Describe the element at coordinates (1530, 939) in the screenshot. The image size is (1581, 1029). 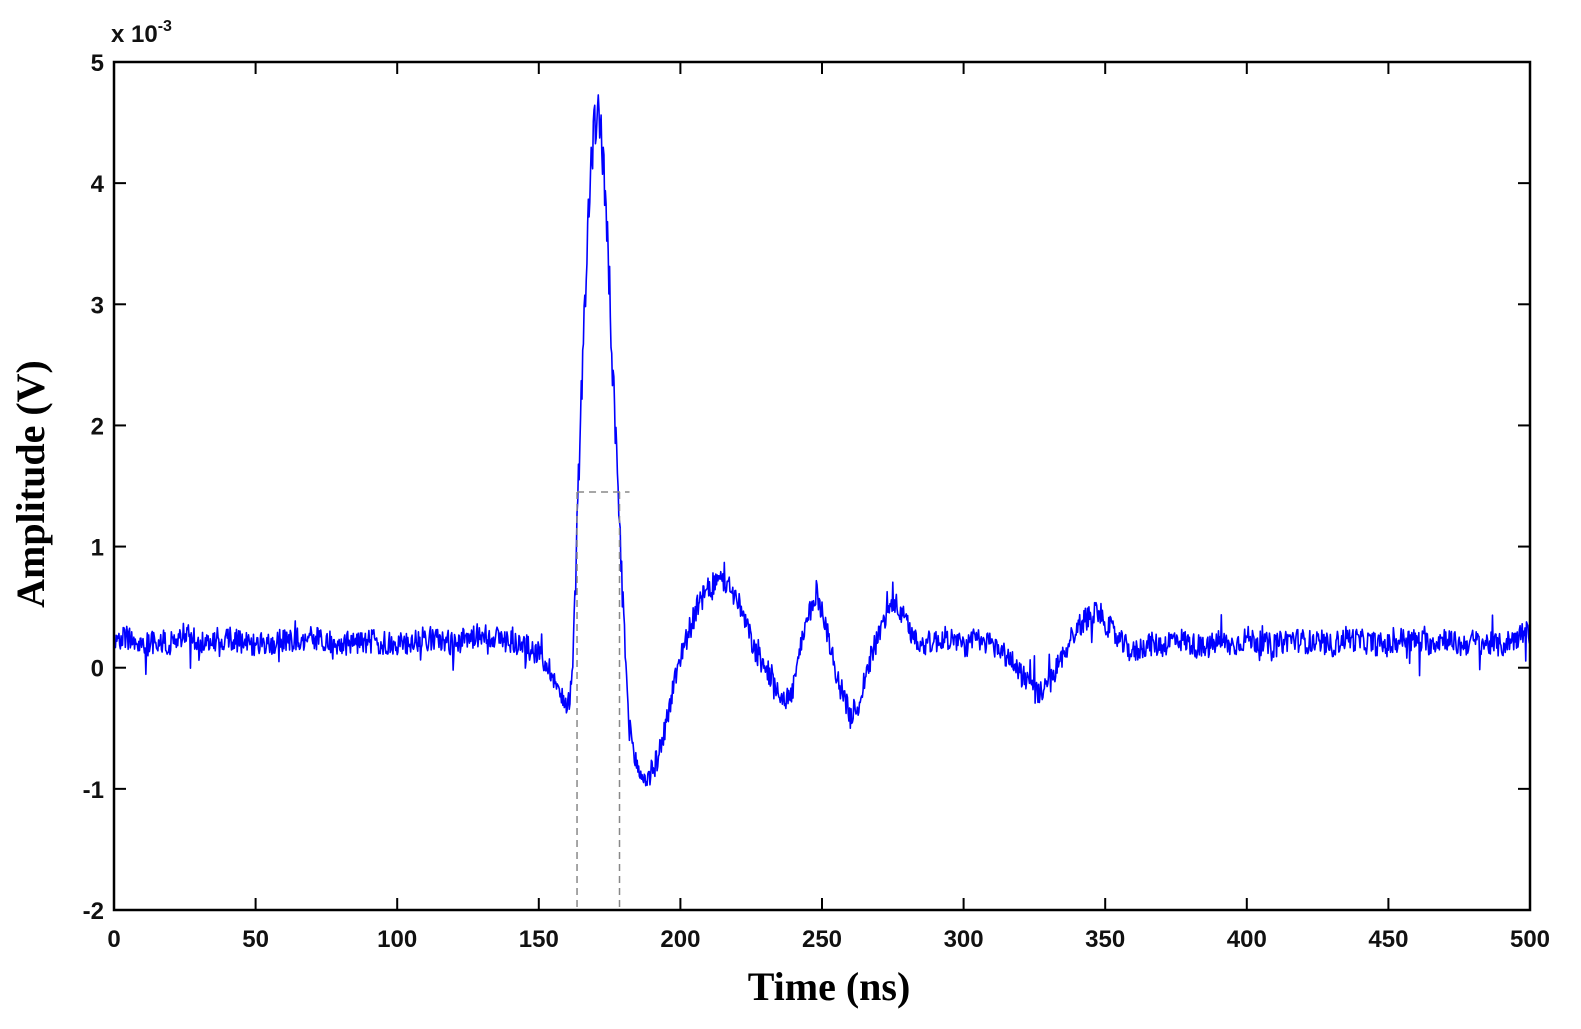
I see `x-tick-label: 500` at that location.